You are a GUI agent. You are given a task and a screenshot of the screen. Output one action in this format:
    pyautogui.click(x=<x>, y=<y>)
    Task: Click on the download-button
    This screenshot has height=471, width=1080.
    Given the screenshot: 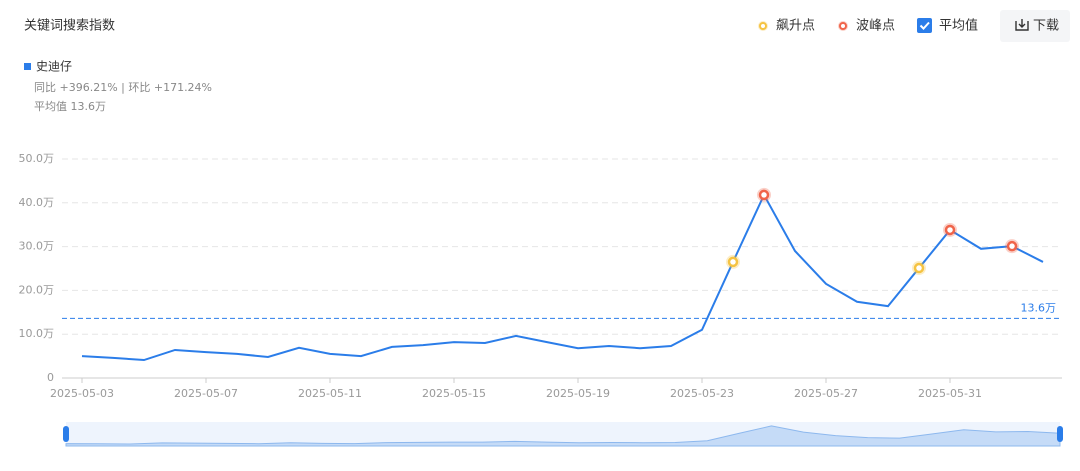 What is the action you would take?
    pyautogui.click(x=1035, y=26)
    